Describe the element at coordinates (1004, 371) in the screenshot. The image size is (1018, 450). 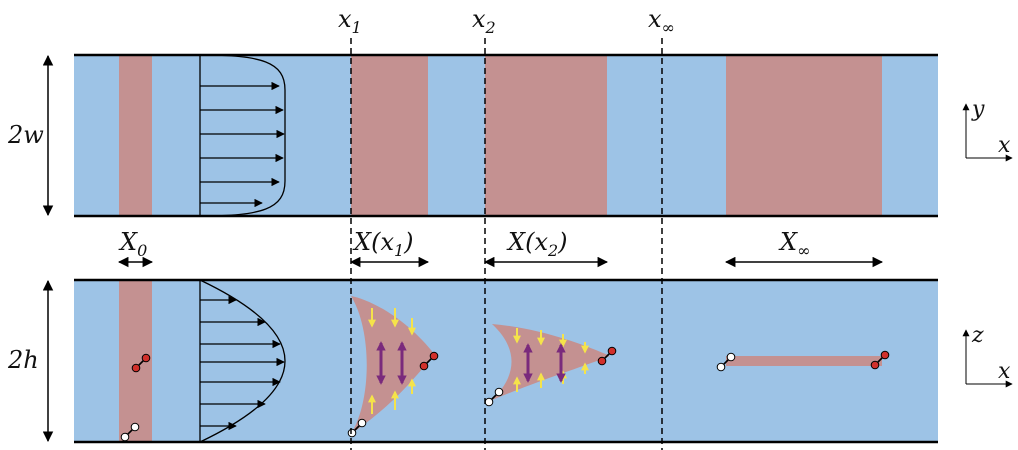
I see `axis-label-x-bottom: x` at that location.